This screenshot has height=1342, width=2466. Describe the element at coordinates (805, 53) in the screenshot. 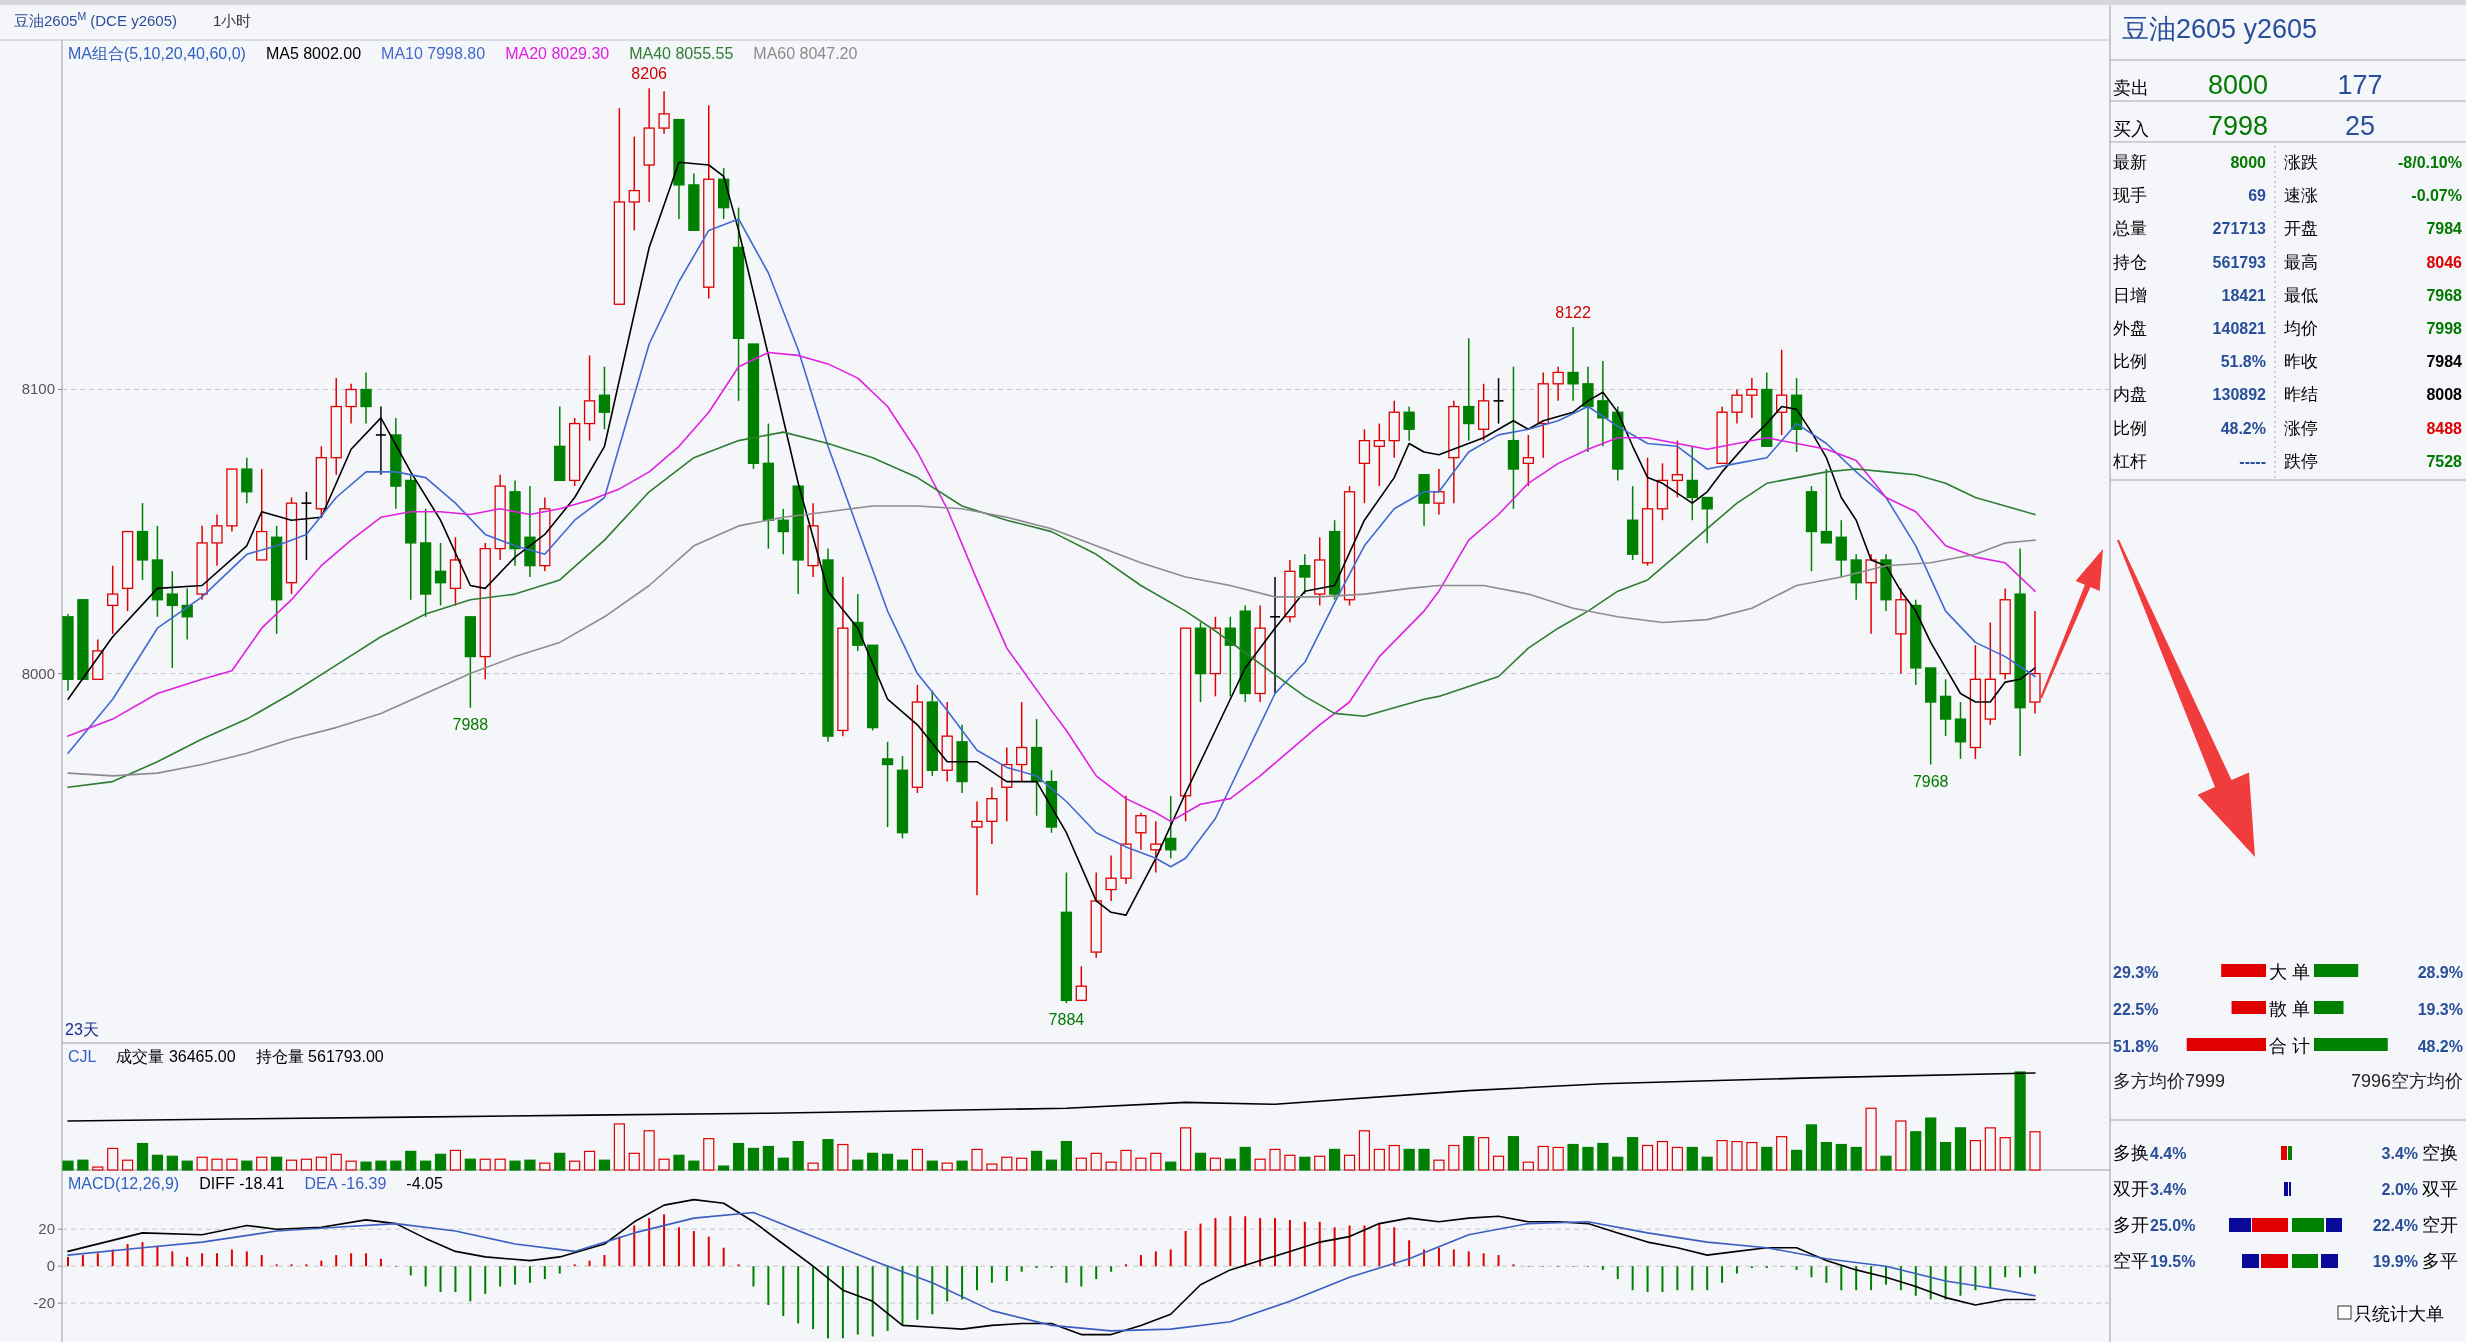

I see `text: MA60 8047.20` at that location.